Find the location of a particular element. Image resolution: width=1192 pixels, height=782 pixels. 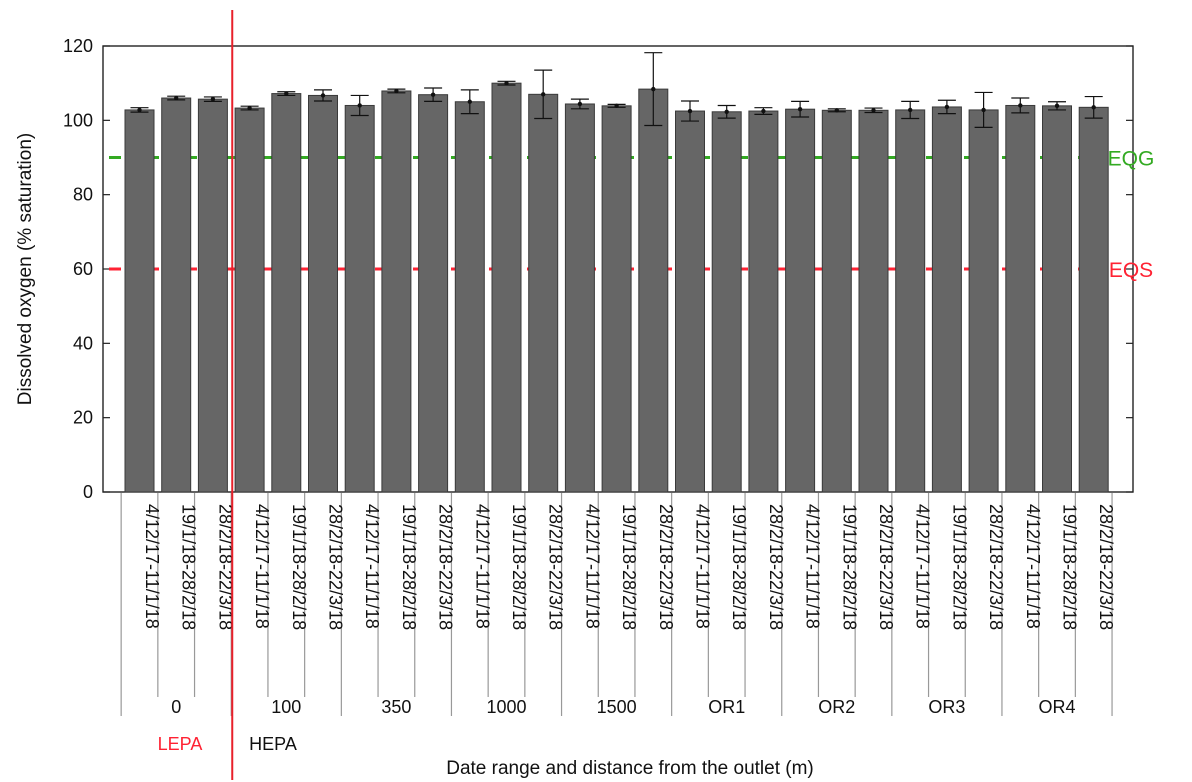

y-tick-label-80: 80 is located at coordinates (83, 195).